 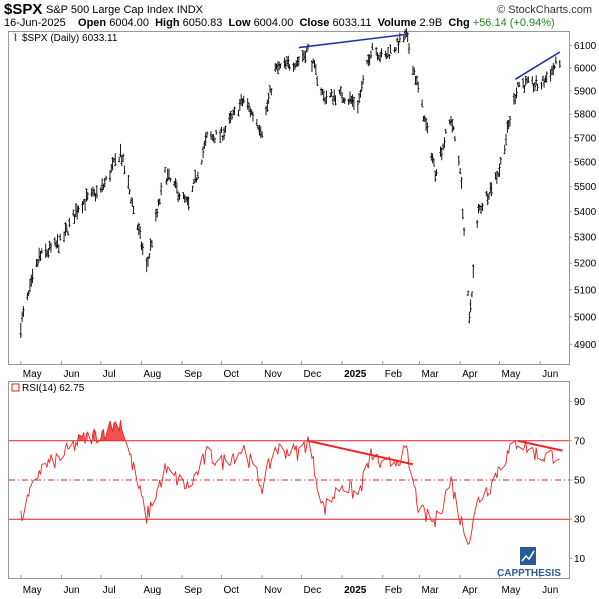 What do you see at coordinates (585, 138) in the screenshot?
I see `price-y-tick-label: 5700` at bounding box center [585, 138].